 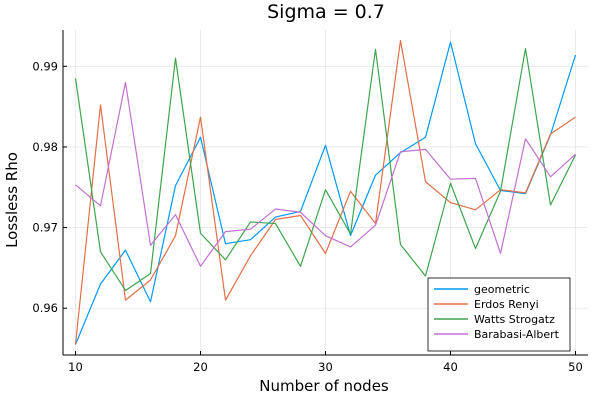 I want to click on x-tick-label: 10, so click(x=75, y=367).